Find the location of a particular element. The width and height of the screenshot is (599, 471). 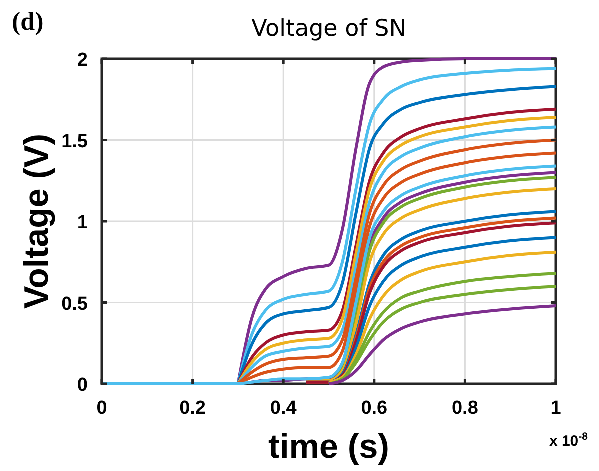

y-tick-label: 0 is located at coordinates (82, 385).